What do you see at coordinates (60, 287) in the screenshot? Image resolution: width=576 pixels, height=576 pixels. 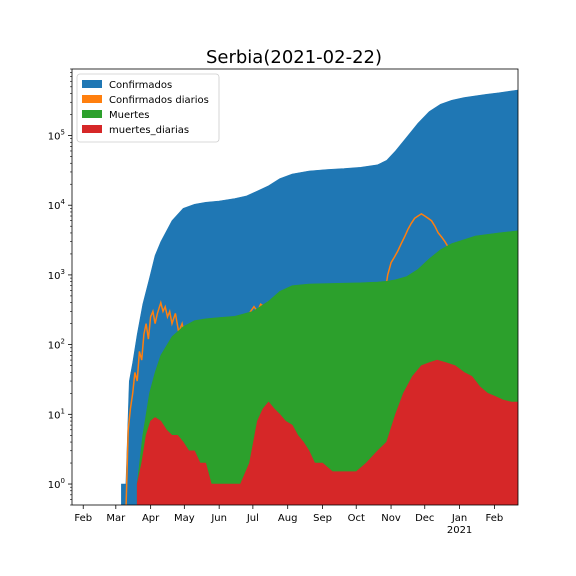 I see `y-axis: 10⁰ 10¹ 10² 10³ 10⁴ 10⁵` at bounding box center [60, 287].